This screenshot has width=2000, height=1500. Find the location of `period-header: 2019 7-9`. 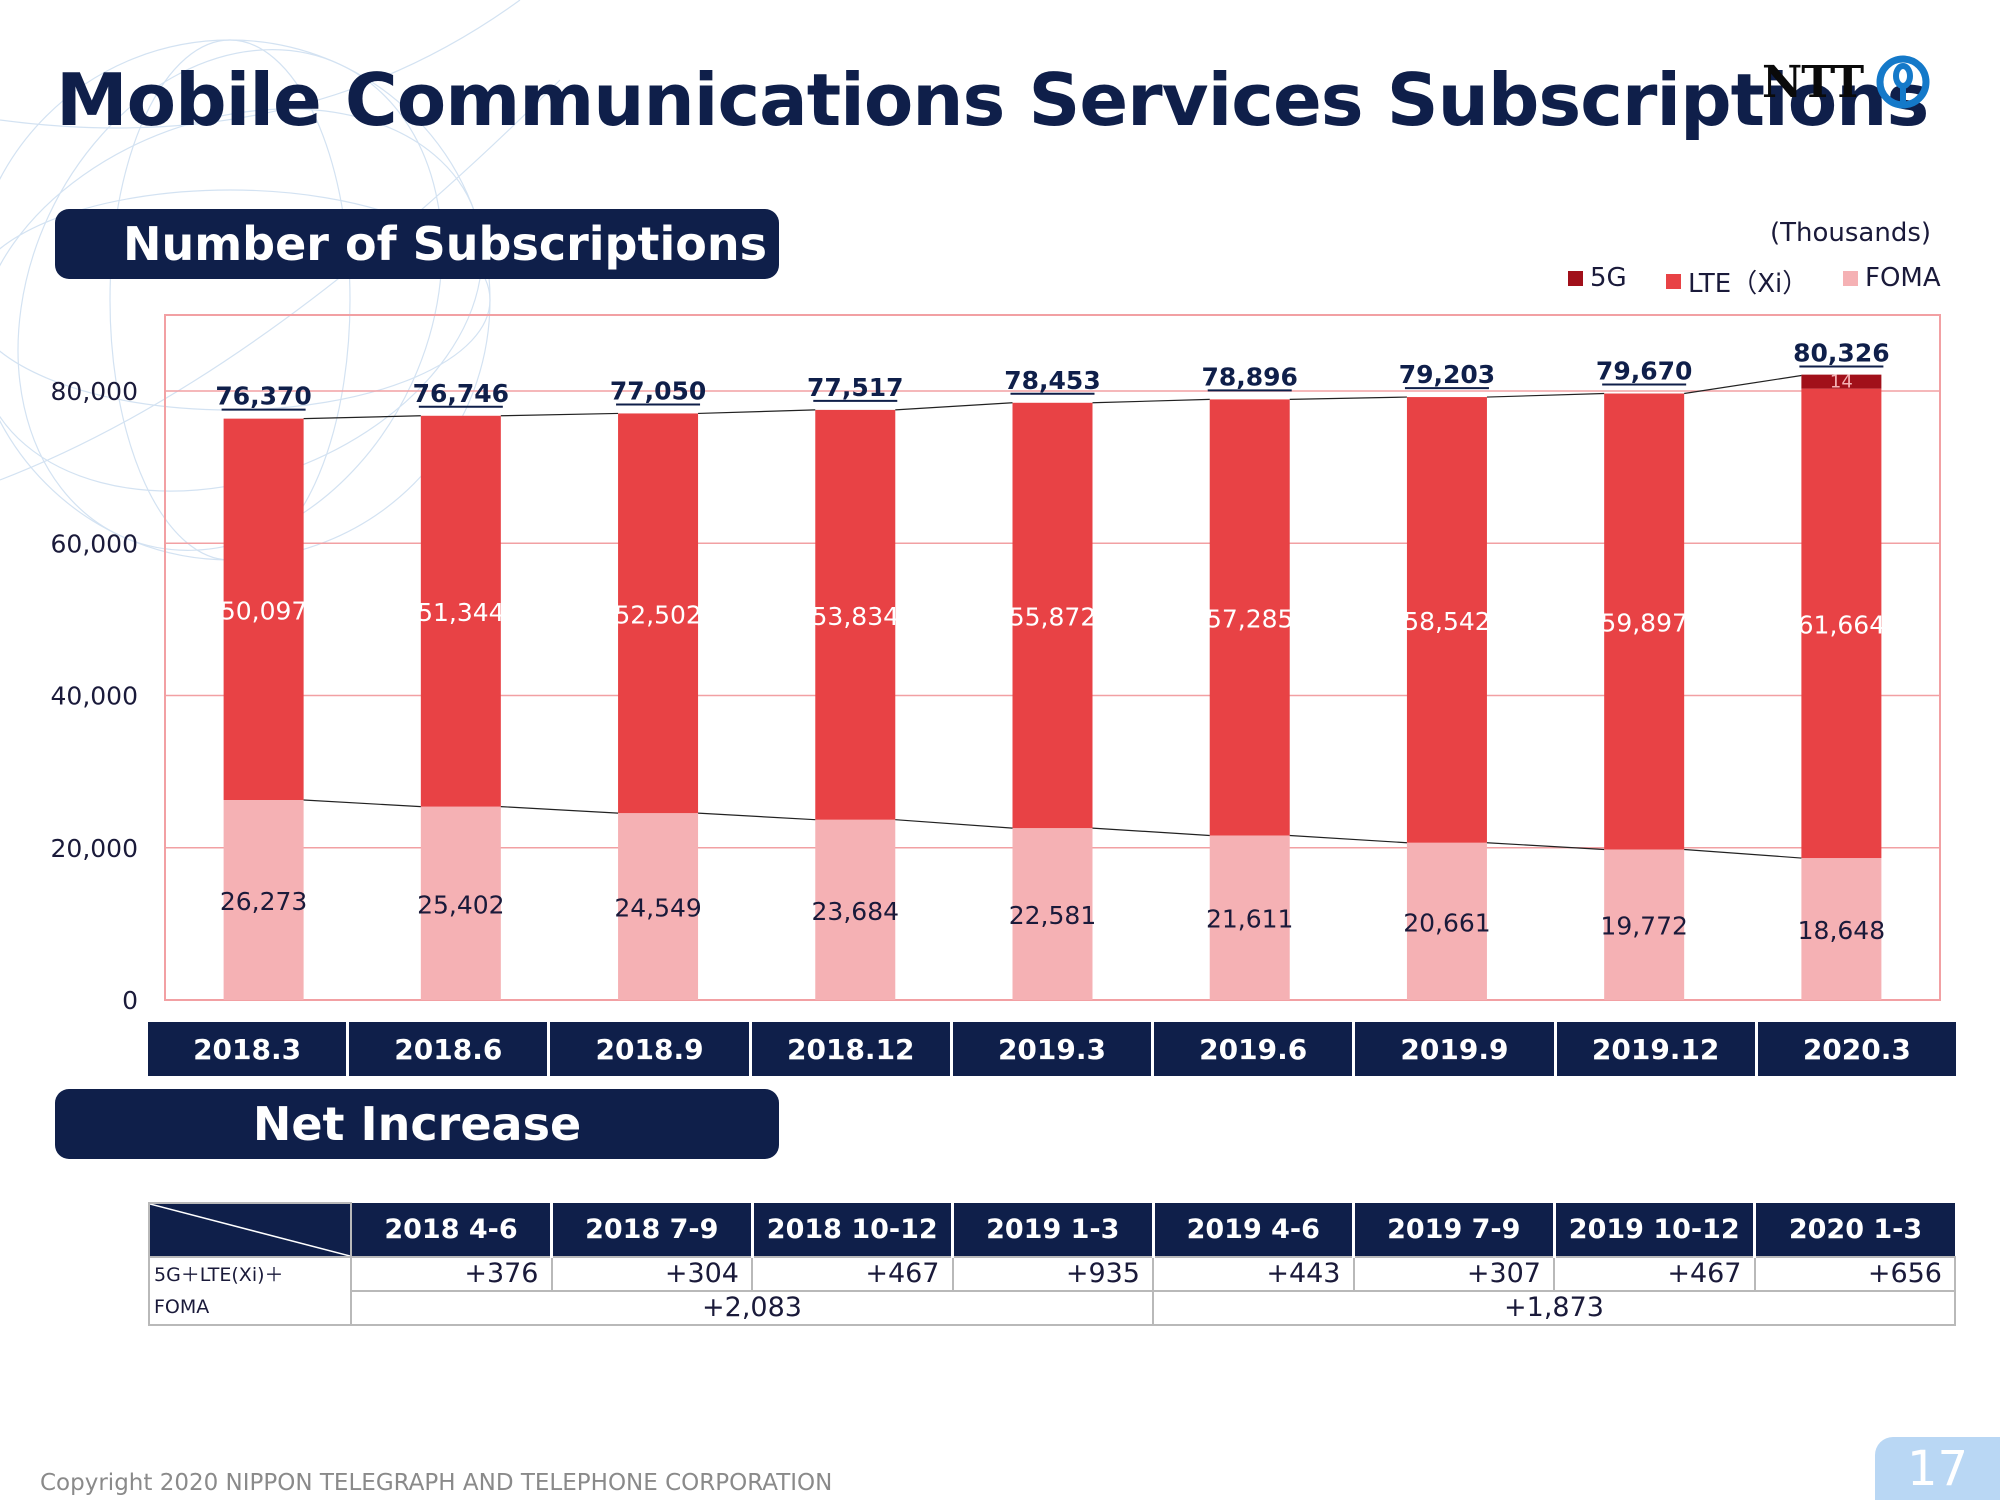

period-header: 2019 7-9 is located at coordinates (1454, 1230).